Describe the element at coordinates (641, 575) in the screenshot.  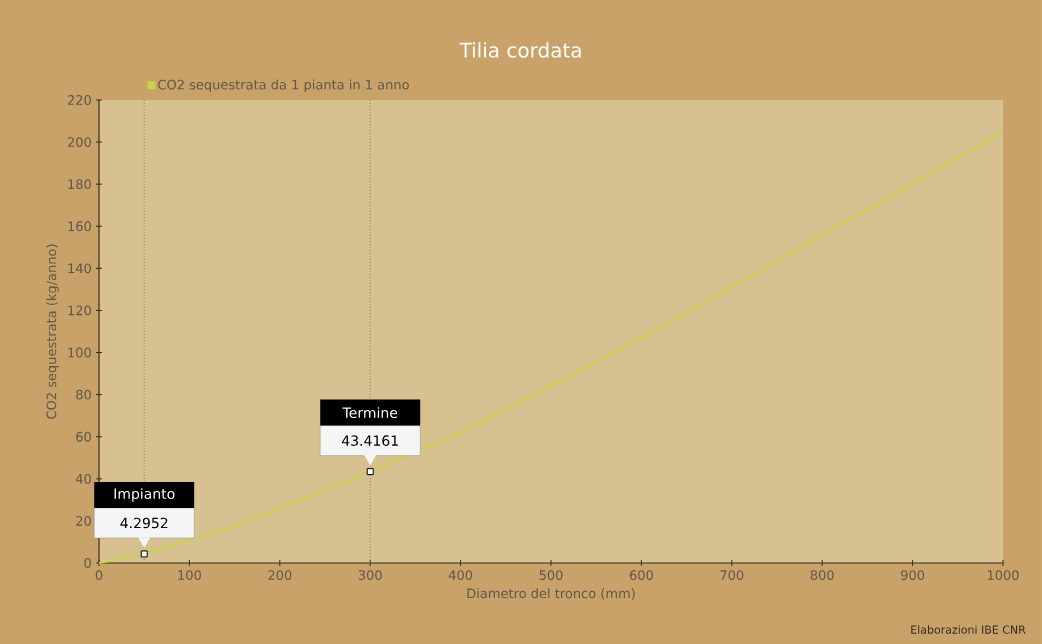
I see `x-tick-label: 600` at that location.